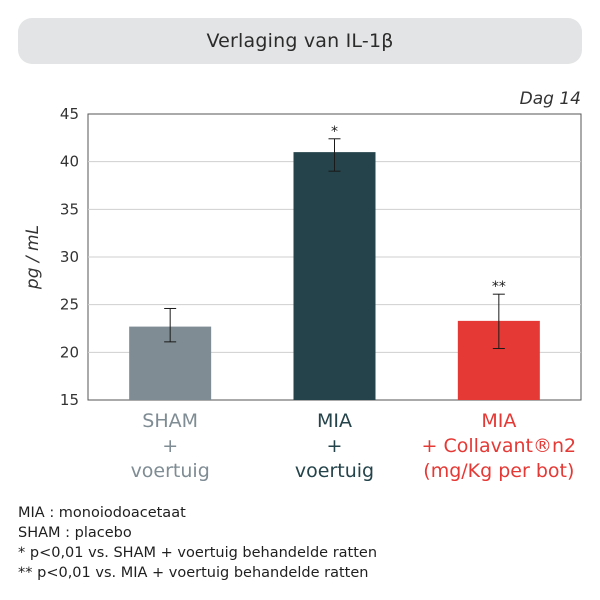 The width and height of the screenshot is (600, 600). What do you see at coordinates (334, 132) in the screenshot?
I see `significance-marker-1: *` at bounding box center [334, 132].